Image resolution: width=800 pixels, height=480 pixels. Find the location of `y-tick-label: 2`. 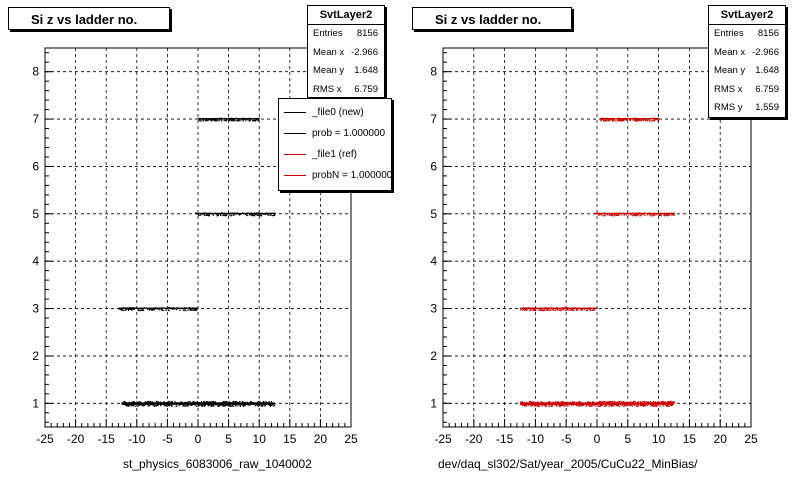

y-tick-label: 2 is located at coordinates (433, 356).